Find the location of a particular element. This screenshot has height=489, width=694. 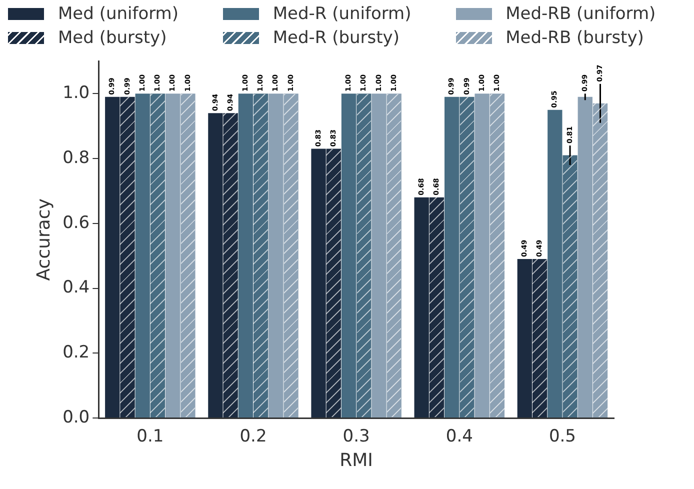

legend-label: Med (uniform) is located at coordinates (118, 14).